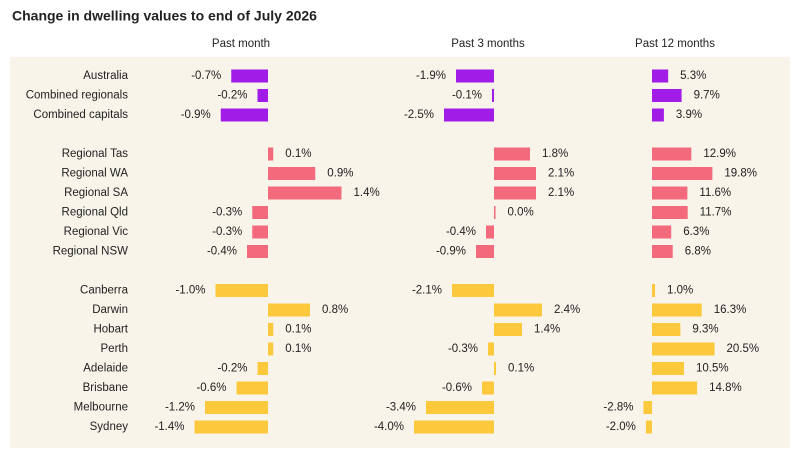 Image resolution: width=800 pixels, height=456 pixels. What do you see at coordinates (95, 213) in the screenshot?
I see `category-label: Regional Qld` at bounding box center [95, 213].